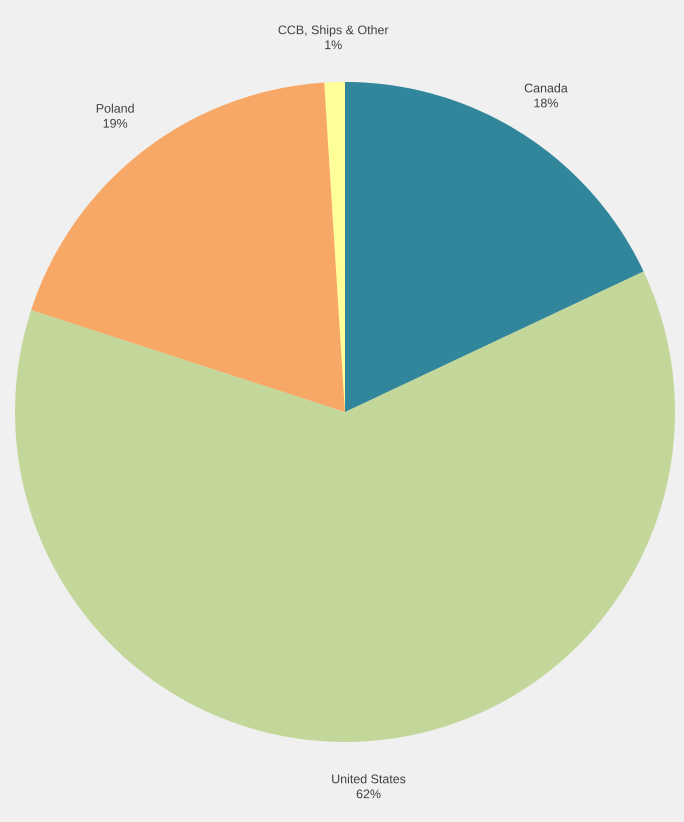 This screenshot has width=684, height=822. Describe the element at coordinates (115, 108) in the screenshot. I see `slice-label: Poland` at that location.